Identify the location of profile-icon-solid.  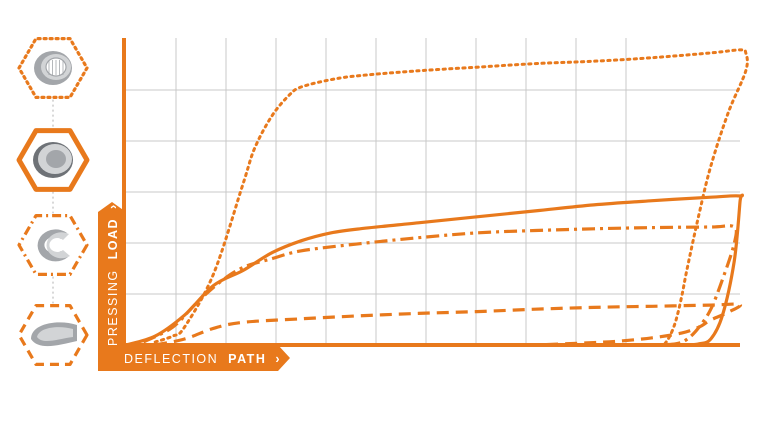
(53, 160).